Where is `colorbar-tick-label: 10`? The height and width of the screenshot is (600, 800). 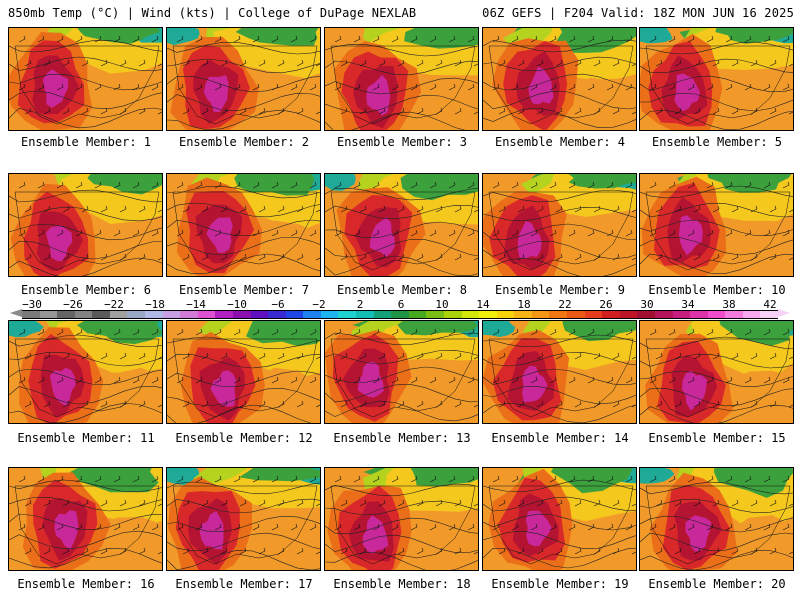 colorbar-tick-label: 10 is located at coordinates (442, 304).